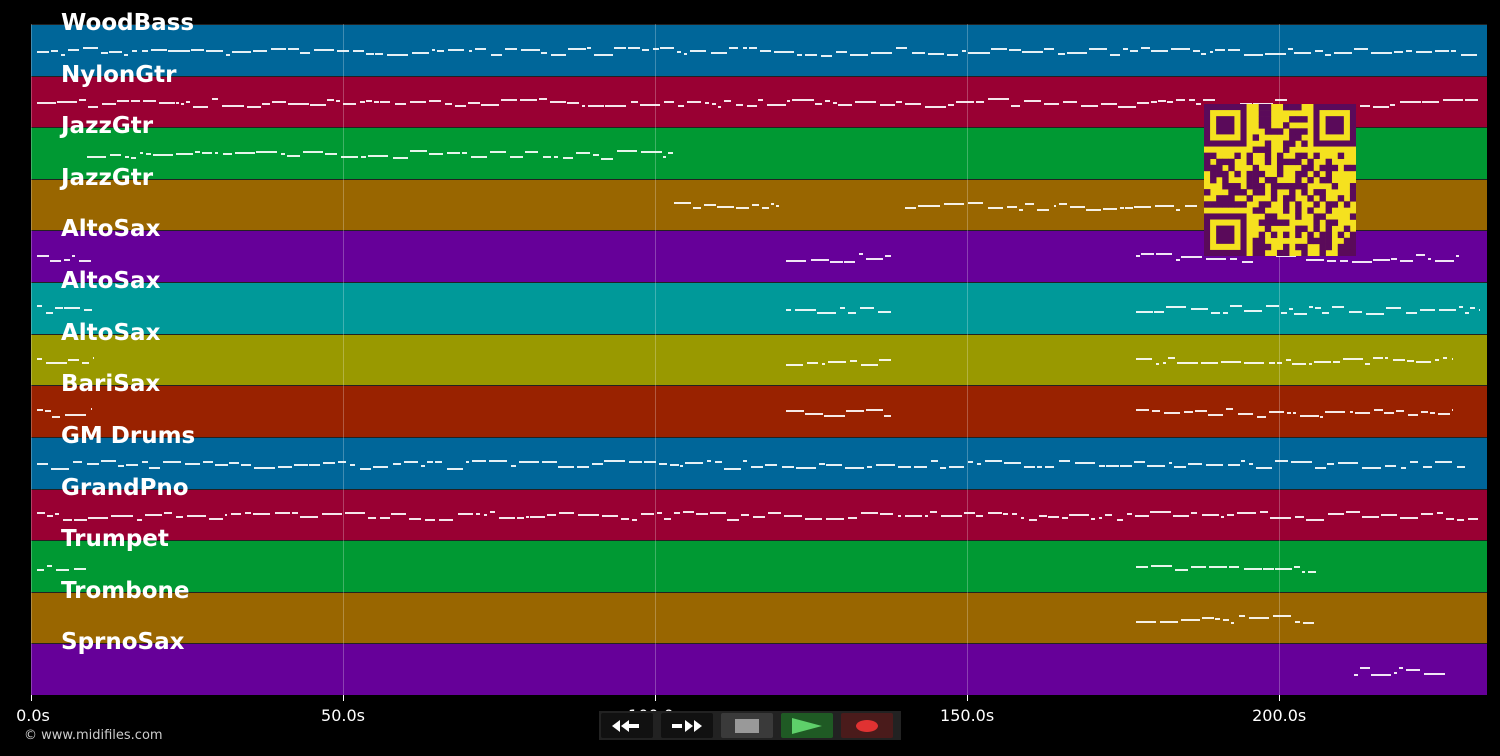 This screenshot has height=756, width=1500. Describe the element at coordinates (128, 435) in the screenshot. I see `track-name: GM Drums` at that location.